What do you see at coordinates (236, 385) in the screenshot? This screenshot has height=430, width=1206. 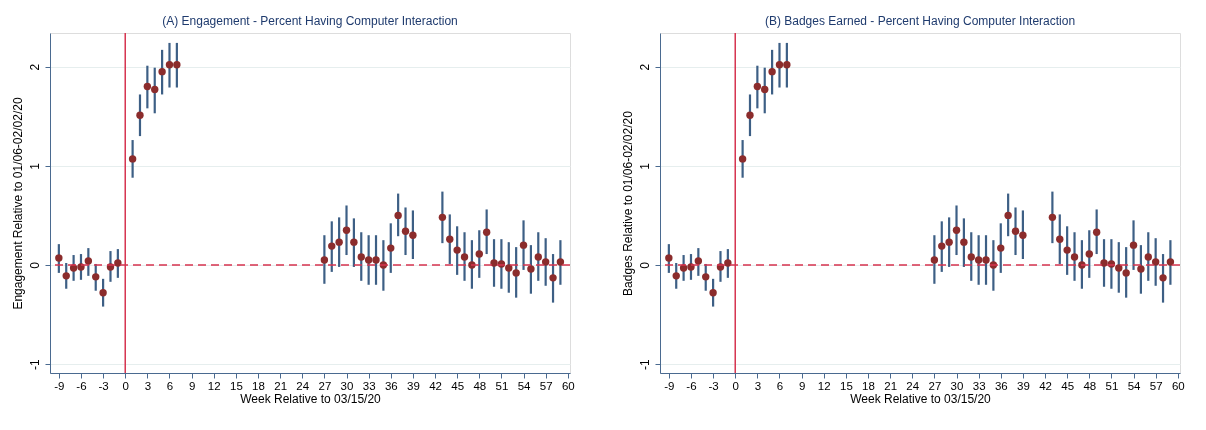 I see `x-tick-label: 15` at bounding box center [236, 385].